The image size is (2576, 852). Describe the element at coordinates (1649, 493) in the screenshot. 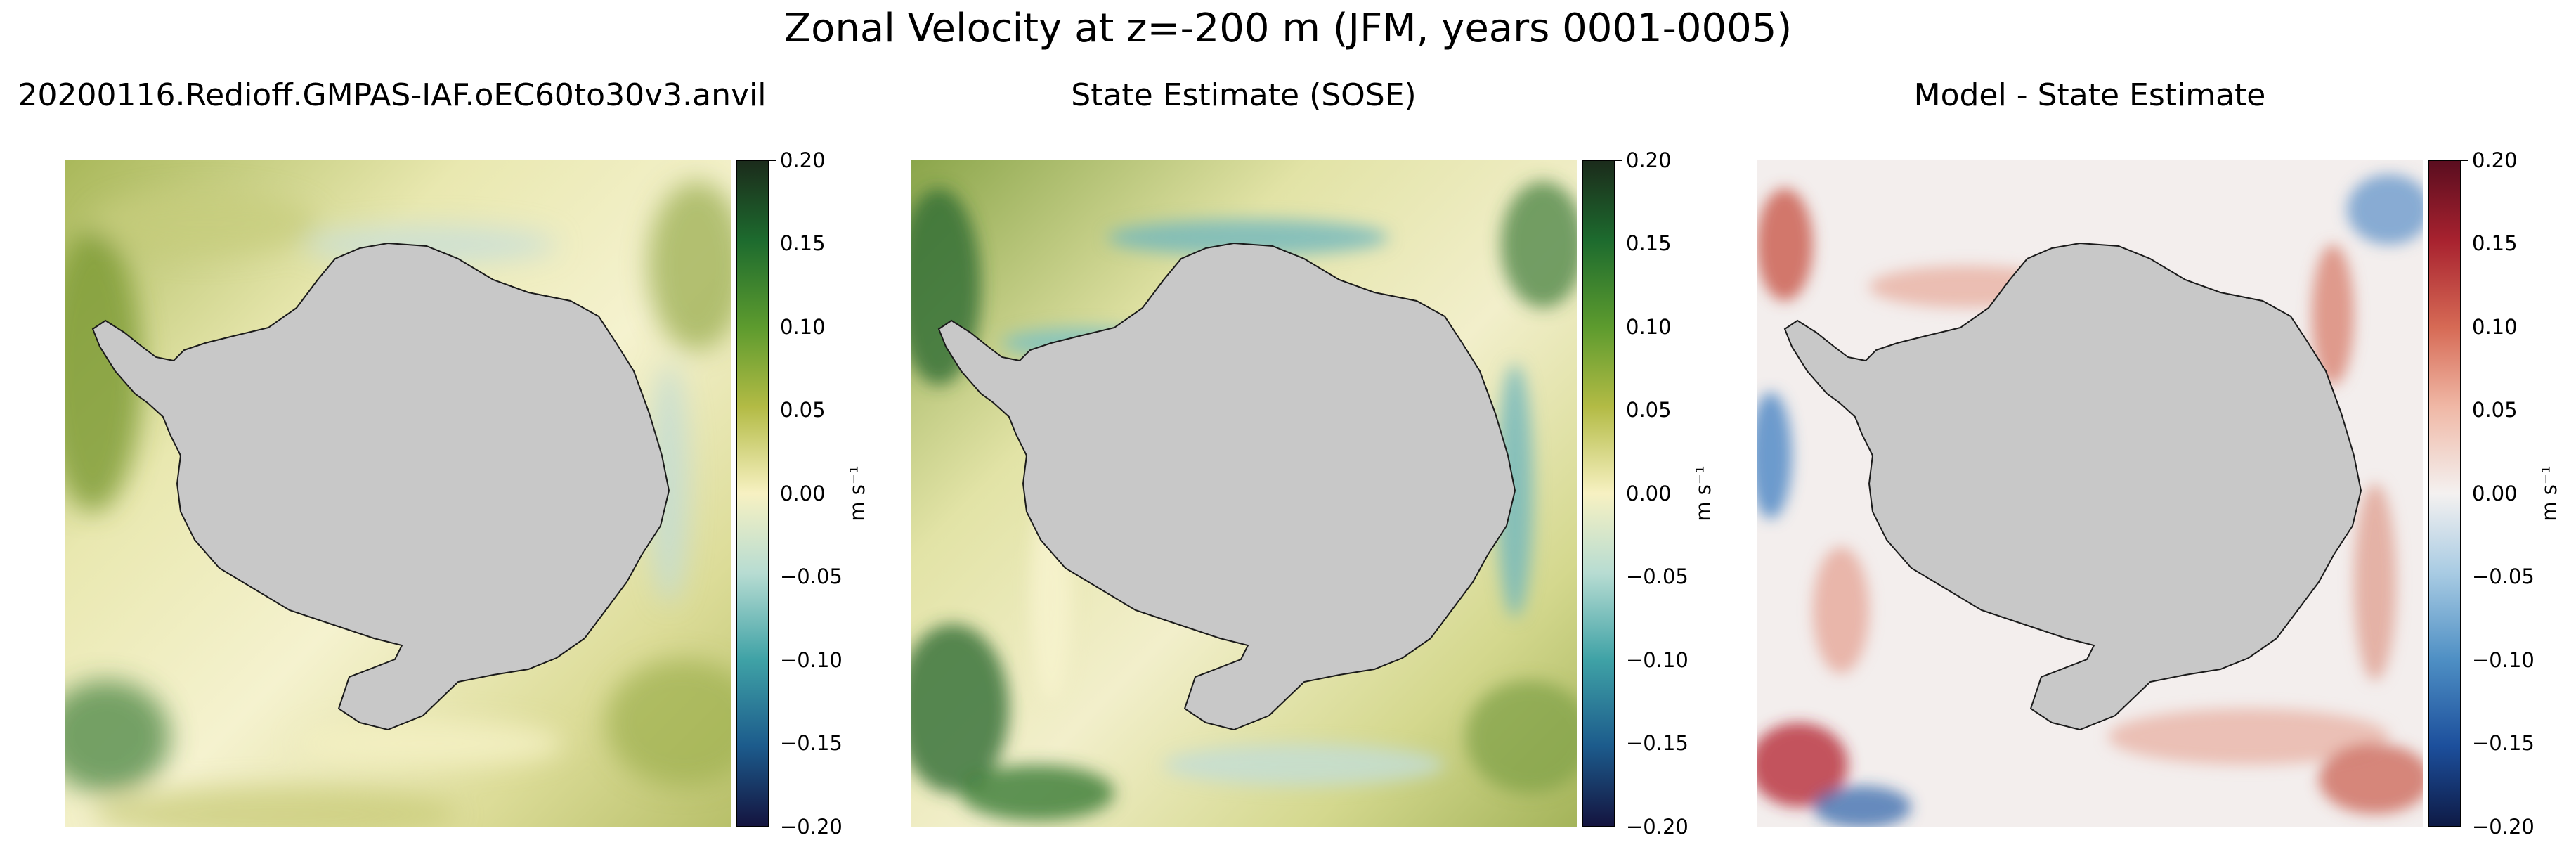

I see `cbar-sose-tick-5: 0.00` at that location.